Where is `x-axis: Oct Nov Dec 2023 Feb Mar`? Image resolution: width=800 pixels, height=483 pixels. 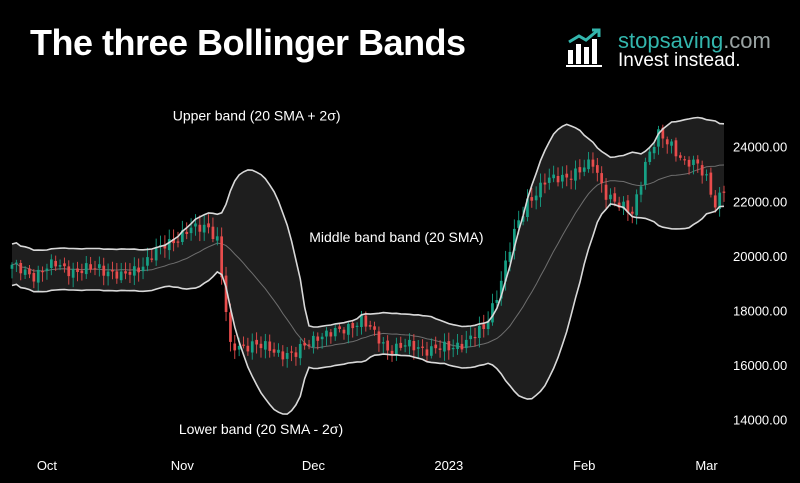 x-axis: Oct Nov Dec 2023 Feb Mar is located at coordinates (378, 465).